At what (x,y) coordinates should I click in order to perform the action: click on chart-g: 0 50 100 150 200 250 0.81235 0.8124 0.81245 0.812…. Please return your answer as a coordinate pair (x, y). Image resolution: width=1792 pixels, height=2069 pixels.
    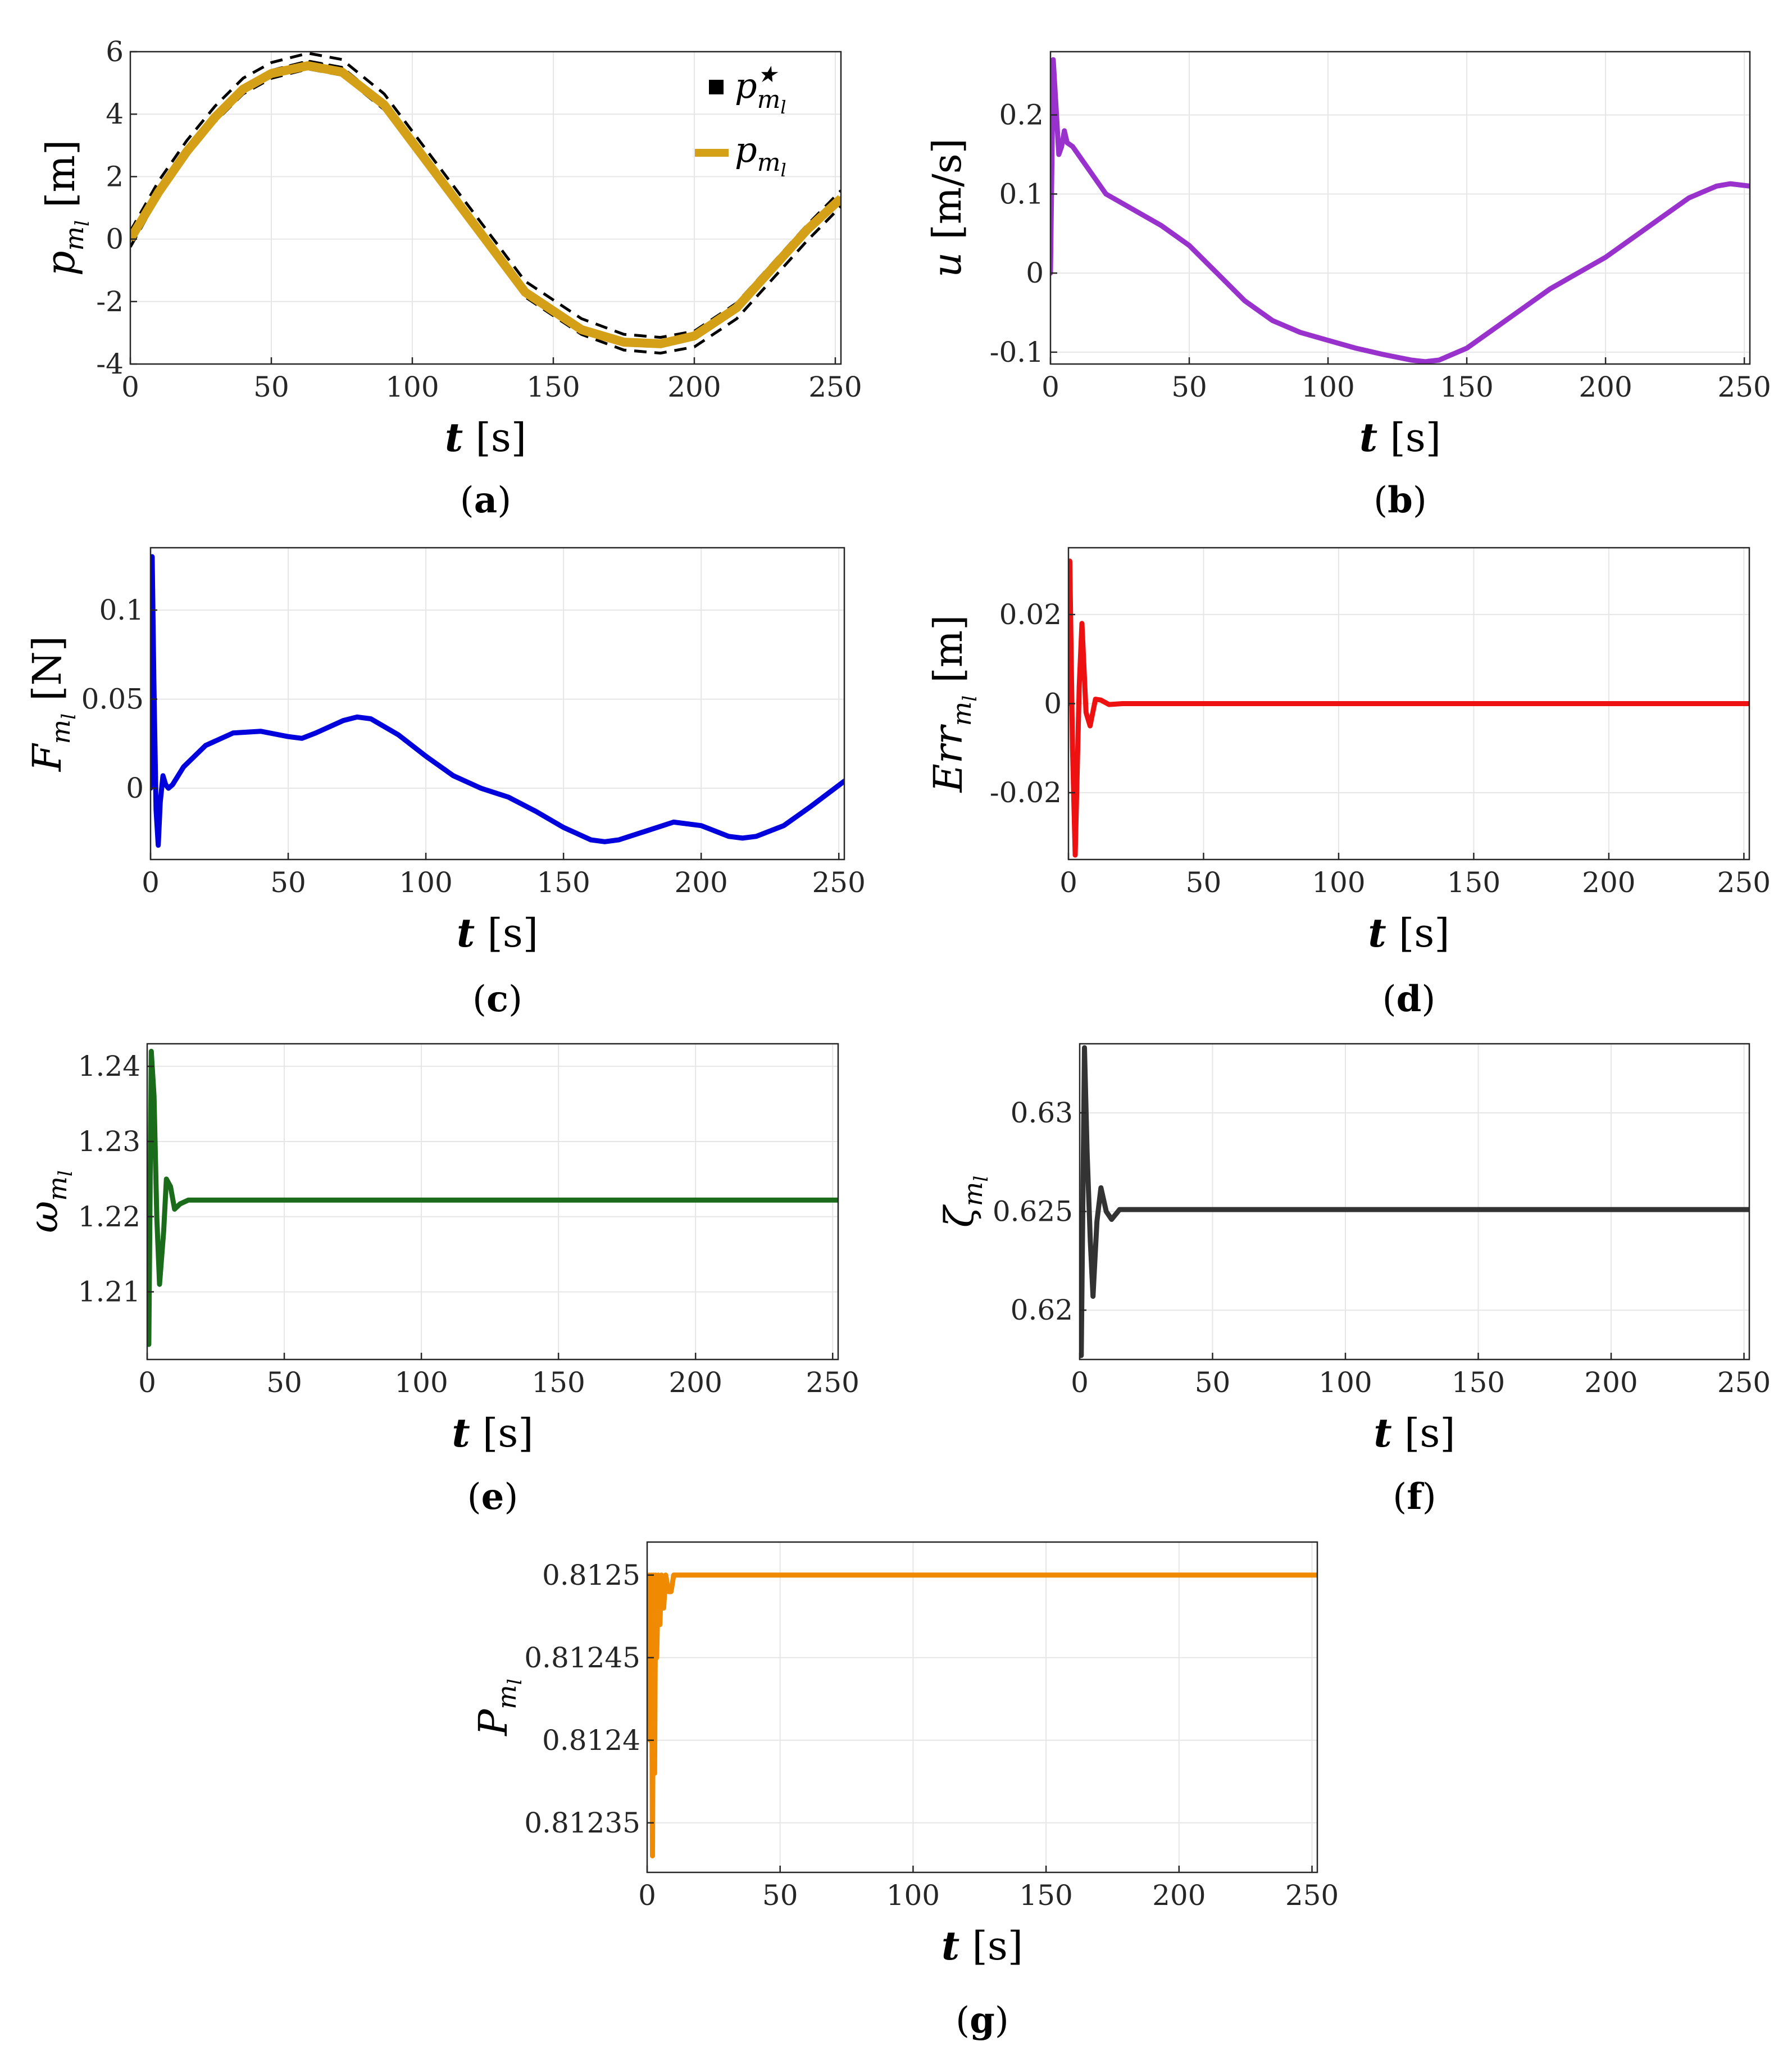
    Looking at the image, I should click on (904, 1791).